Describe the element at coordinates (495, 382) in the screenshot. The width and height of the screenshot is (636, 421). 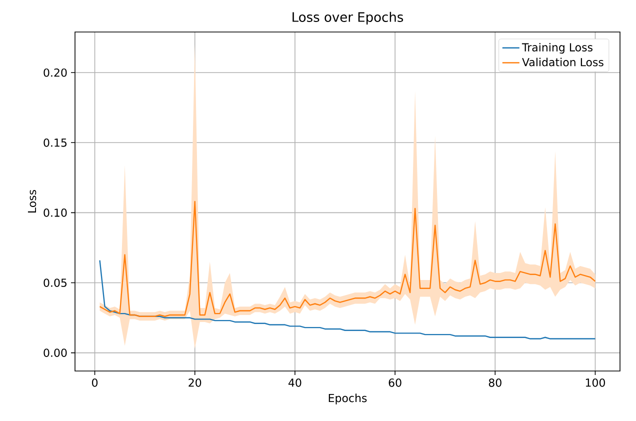
I see `x-tick-label: 80` at that location.